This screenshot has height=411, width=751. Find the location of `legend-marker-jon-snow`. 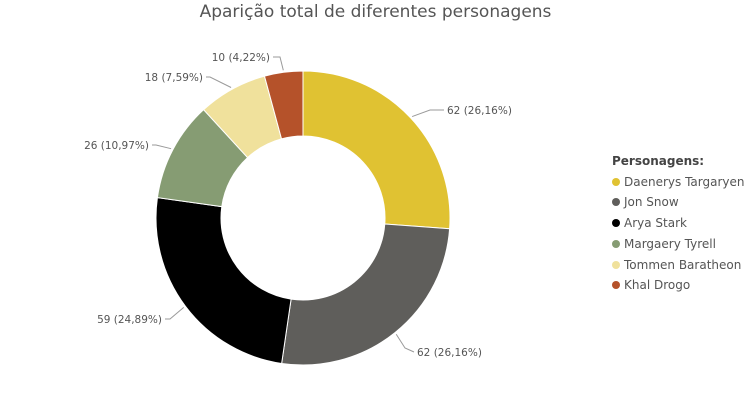

legend-marker-jon-snow is located at coordinates (616, 202).